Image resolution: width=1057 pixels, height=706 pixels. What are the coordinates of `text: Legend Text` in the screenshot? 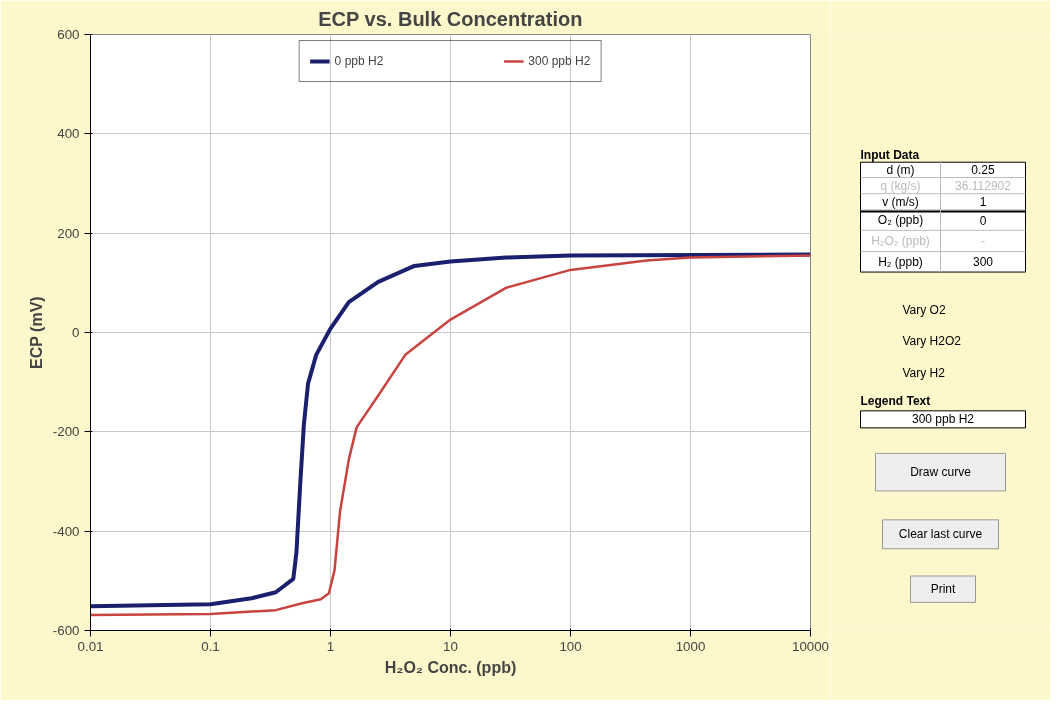 It's located at (895, 400).